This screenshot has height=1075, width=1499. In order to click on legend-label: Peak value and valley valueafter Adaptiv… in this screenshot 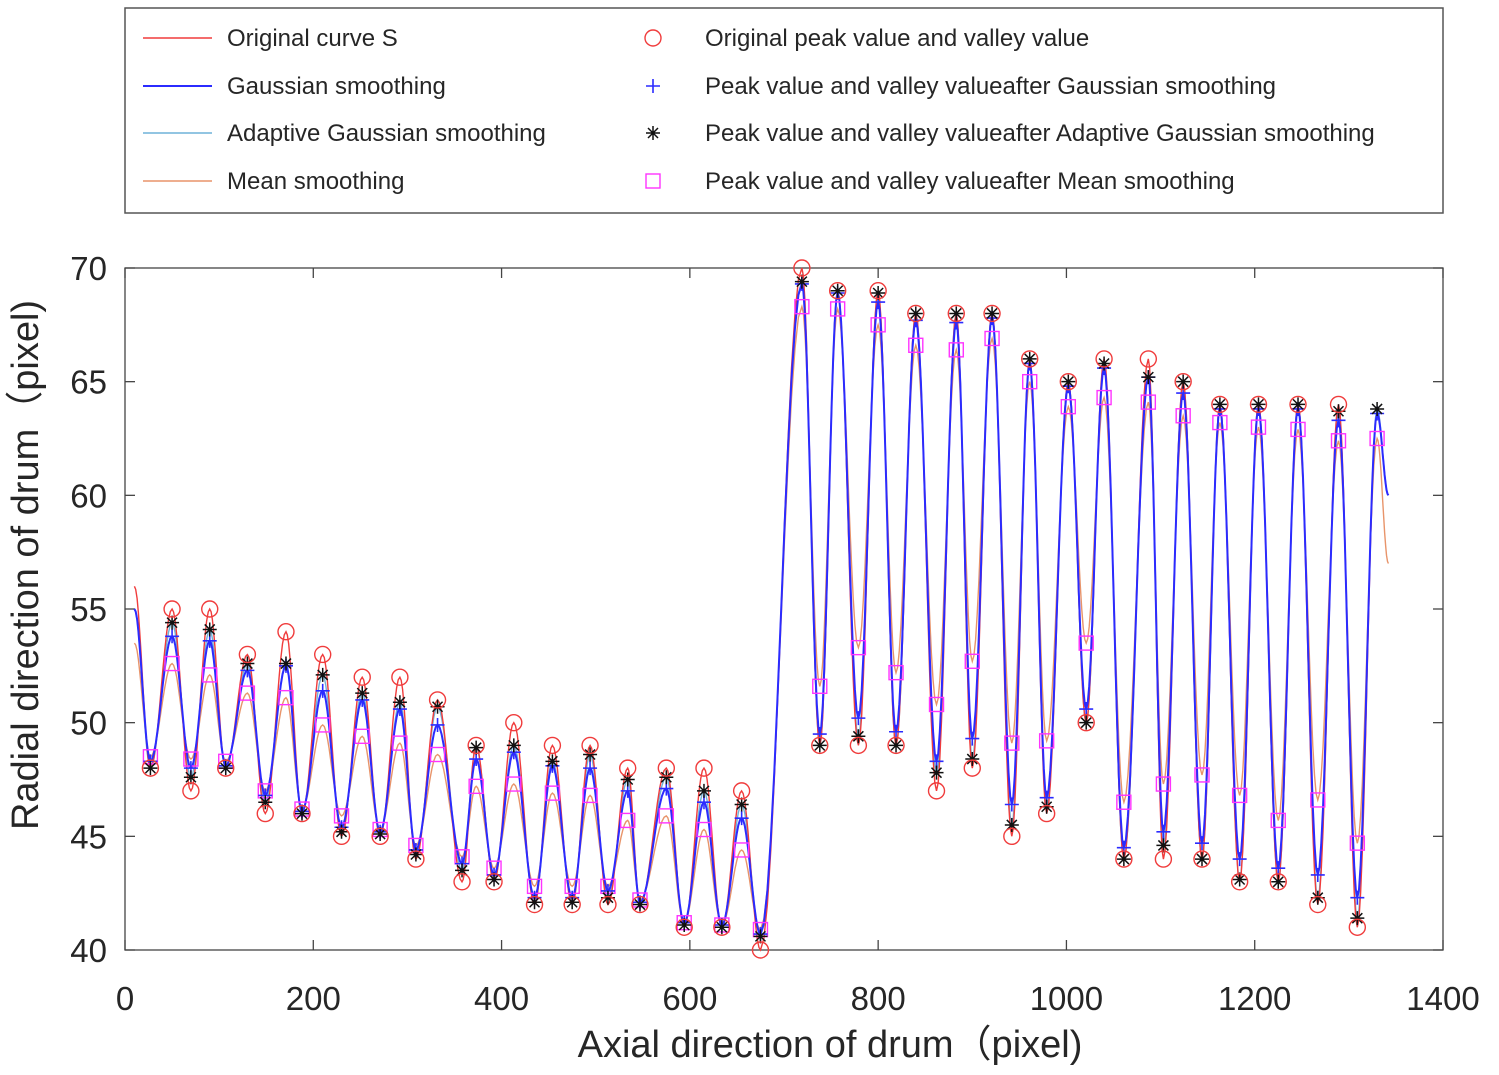, I will do `click(1040, 133)`.